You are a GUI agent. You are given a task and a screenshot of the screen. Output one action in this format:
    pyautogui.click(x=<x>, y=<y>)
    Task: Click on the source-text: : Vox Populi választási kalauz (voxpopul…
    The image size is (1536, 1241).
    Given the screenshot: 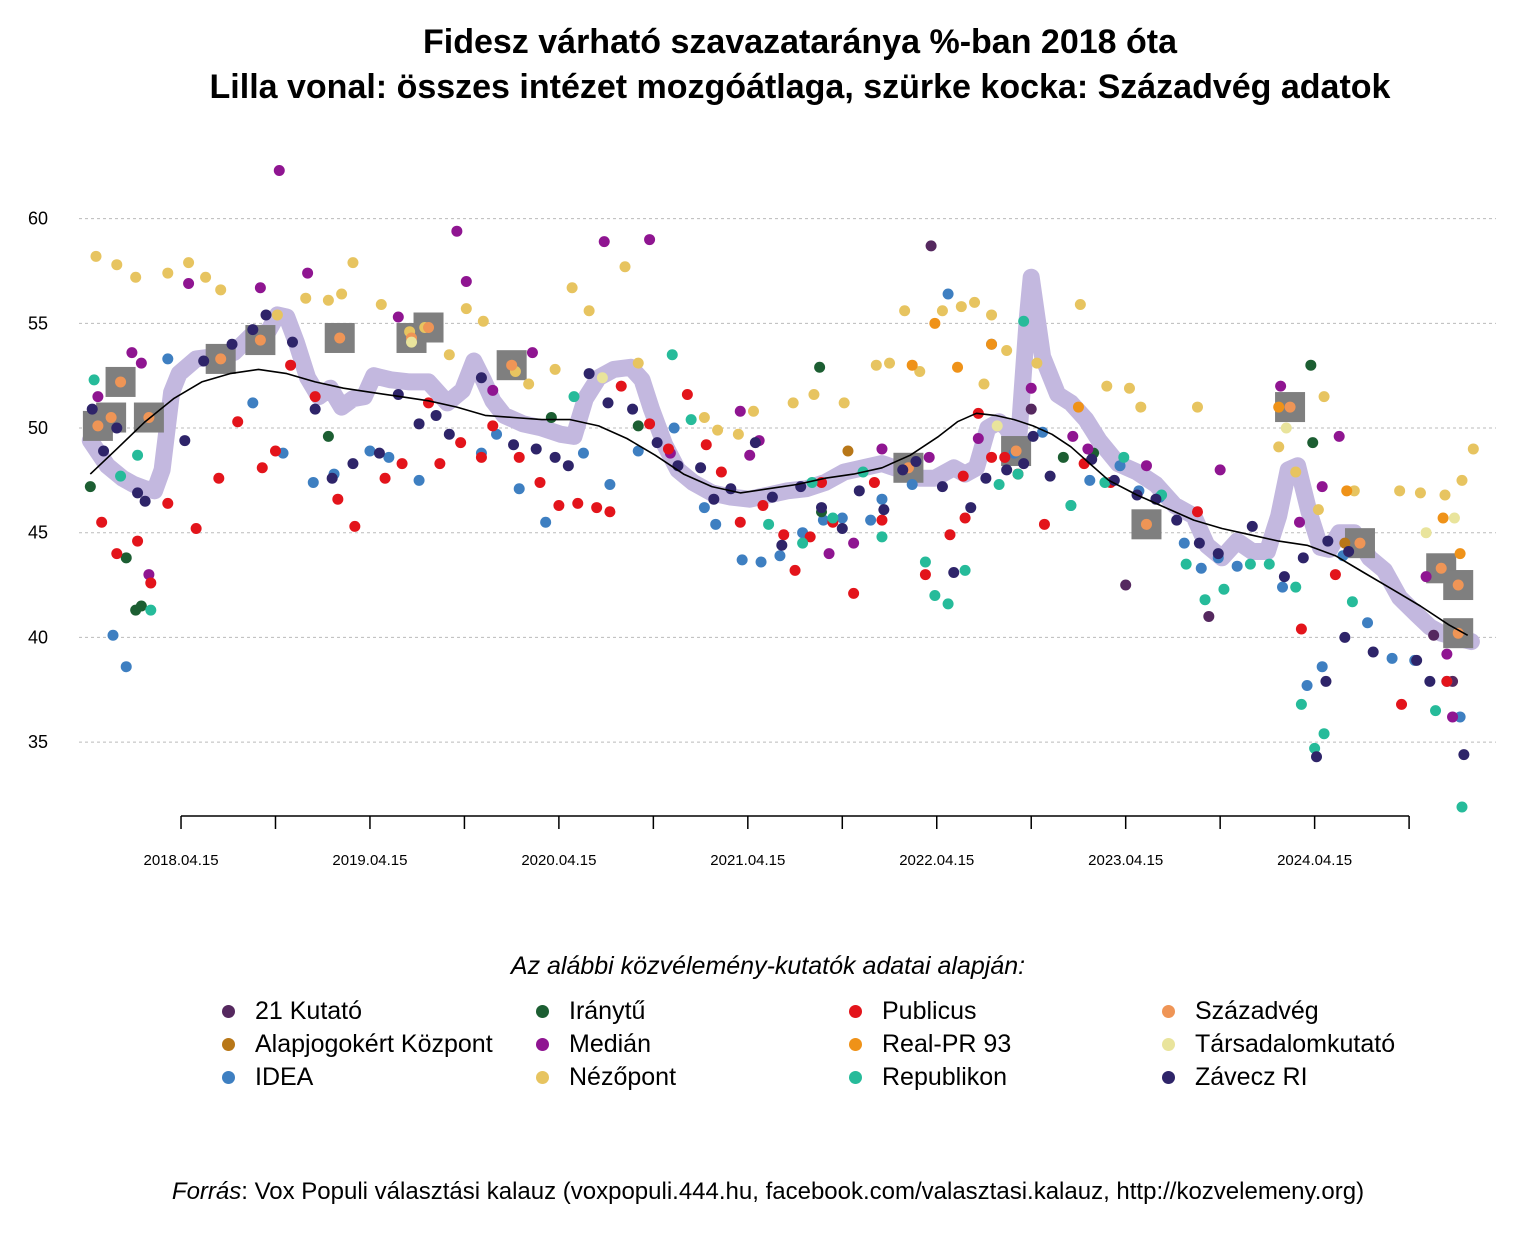 What is the action you would take?
    pyautogui.click(x=803, y=1191)
    